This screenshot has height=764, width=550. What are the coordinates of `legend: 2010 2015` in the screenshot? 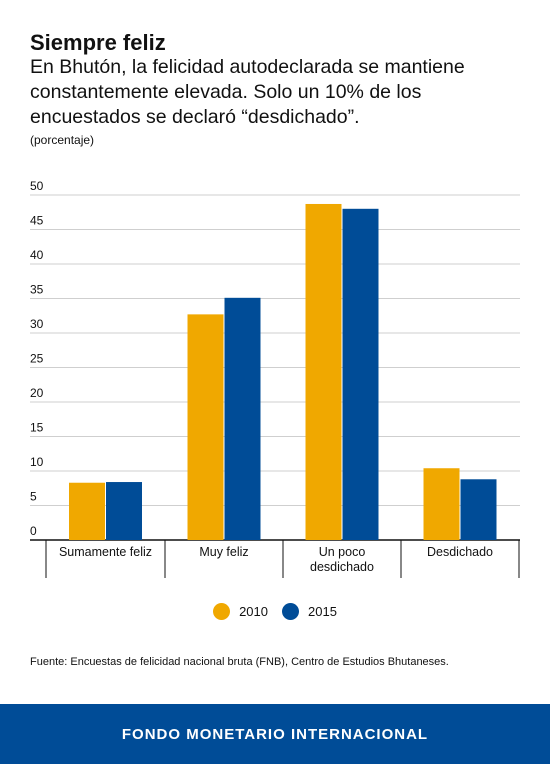 It's located at (275, 611).